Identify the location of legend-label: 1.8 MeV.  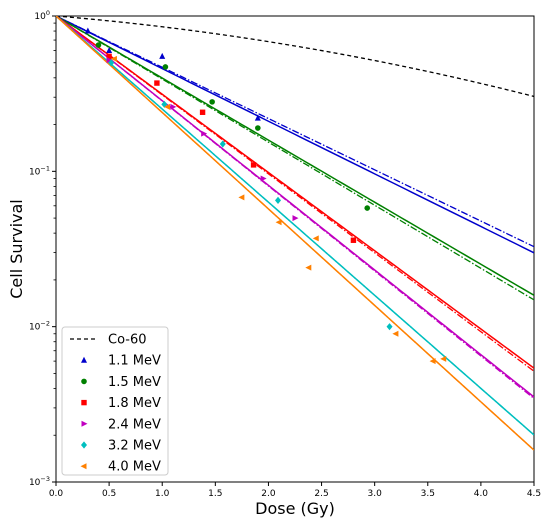
(134, 403).